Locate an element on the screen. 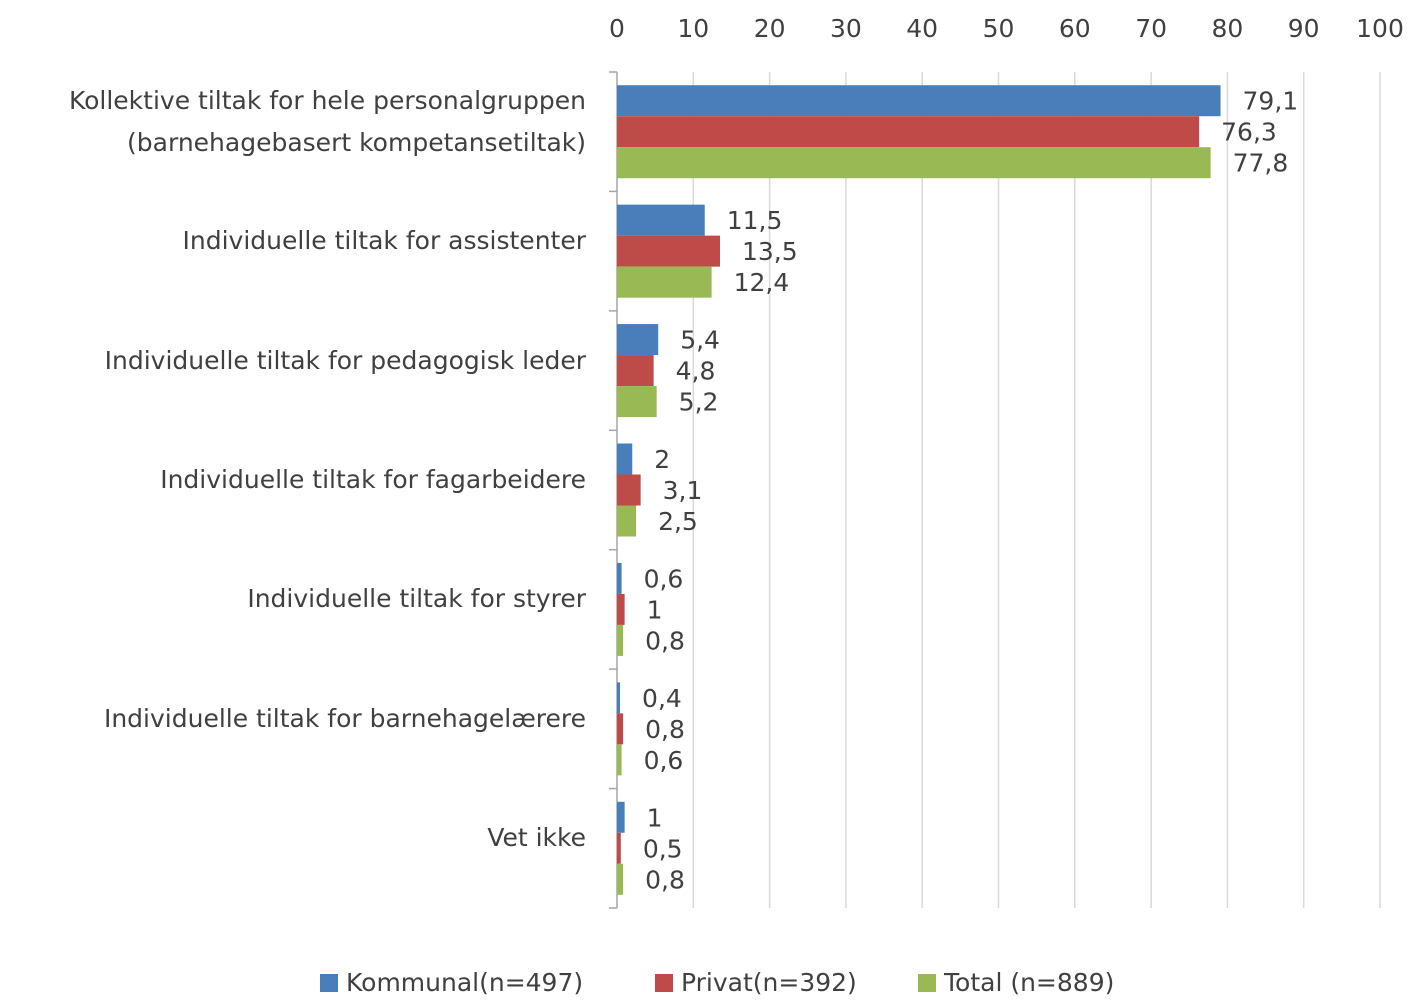 The image size is (1408, 1000). data-label: 76,3 is located at coordinates (1249, 132).